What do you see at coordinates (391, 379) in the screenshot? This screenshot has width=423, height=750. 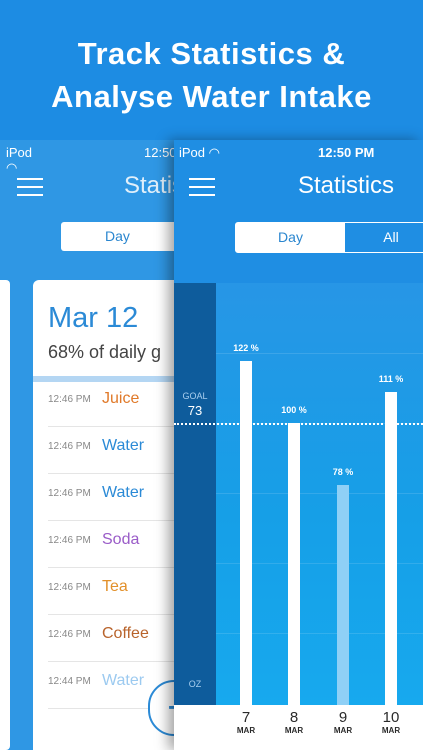 I see `bar-value-label: 111 %` at bounding box center [391, 379].